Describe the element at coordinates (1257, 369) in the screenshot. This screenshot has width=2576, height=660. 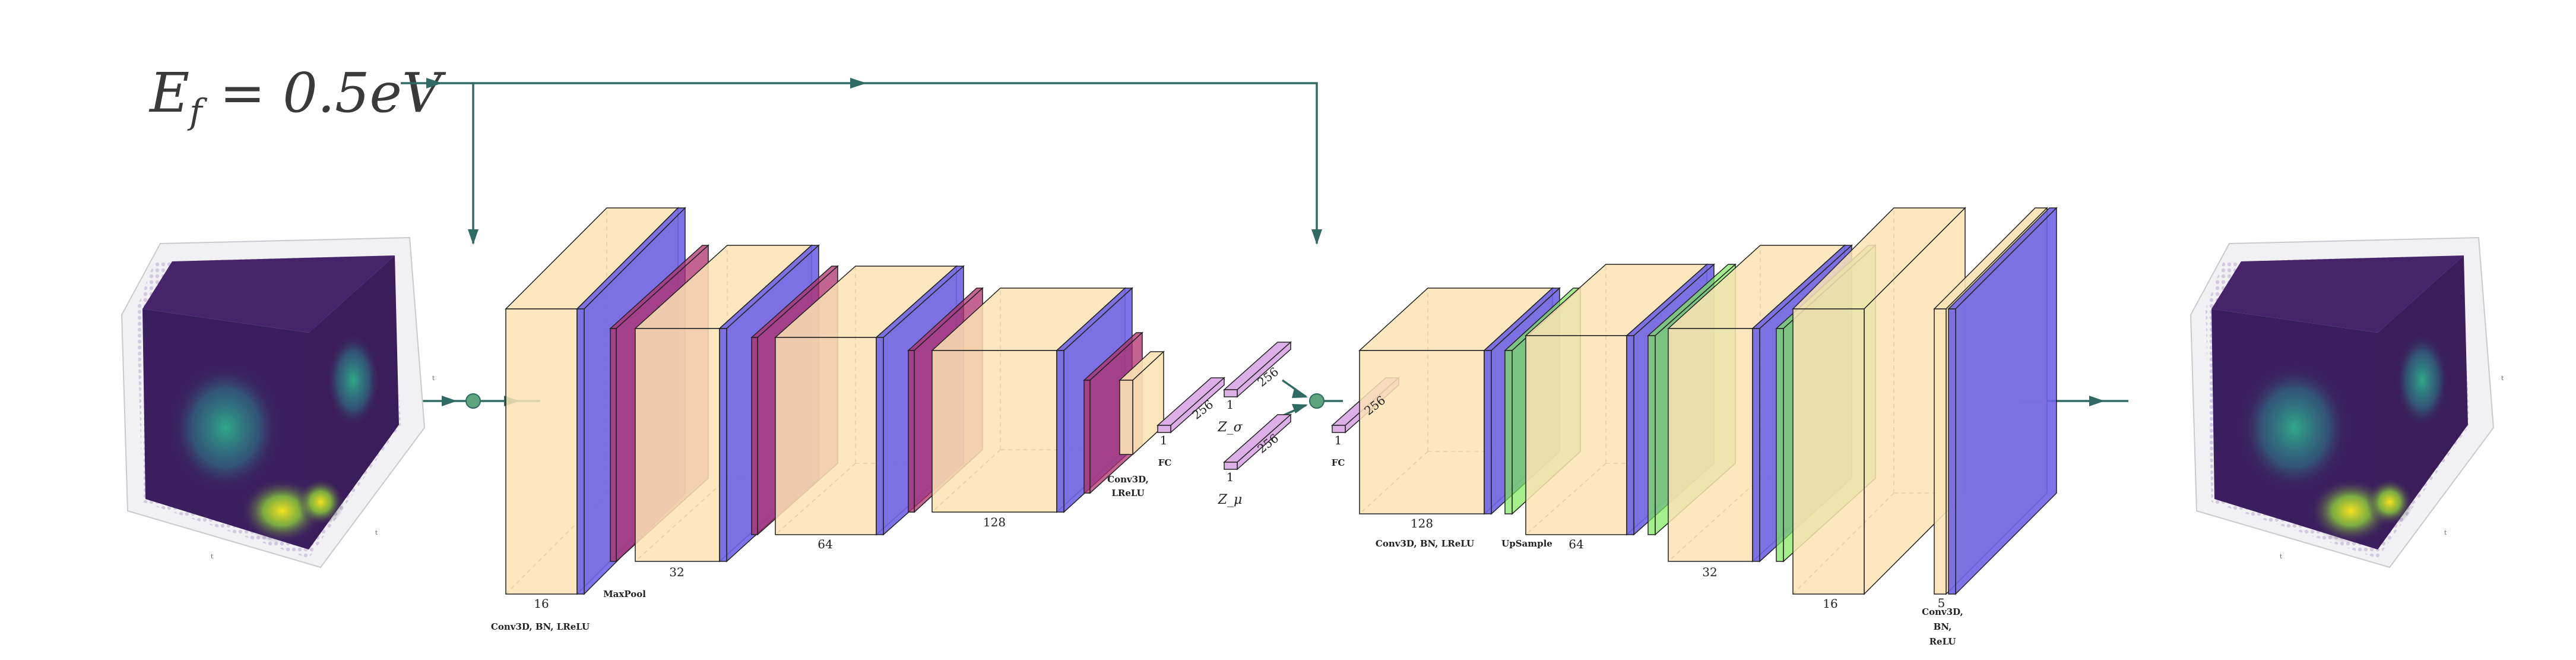
I see `latent-sigma-vector` at that location.